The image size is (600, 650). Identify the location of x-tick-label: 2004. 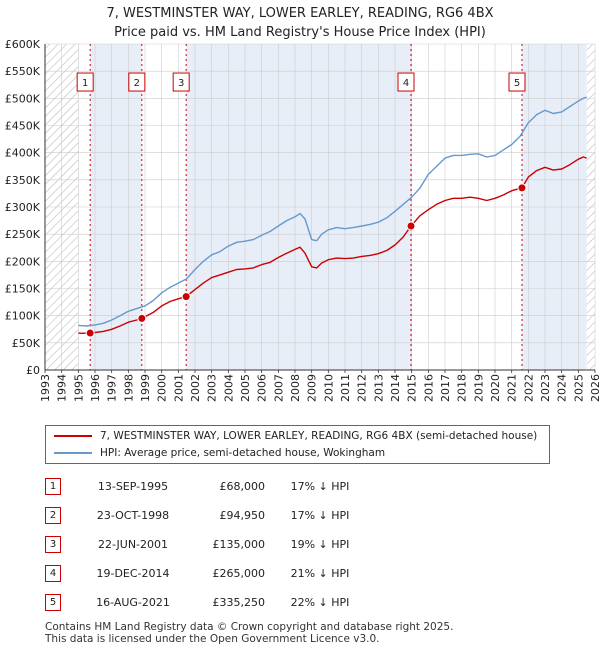
(228, 388).